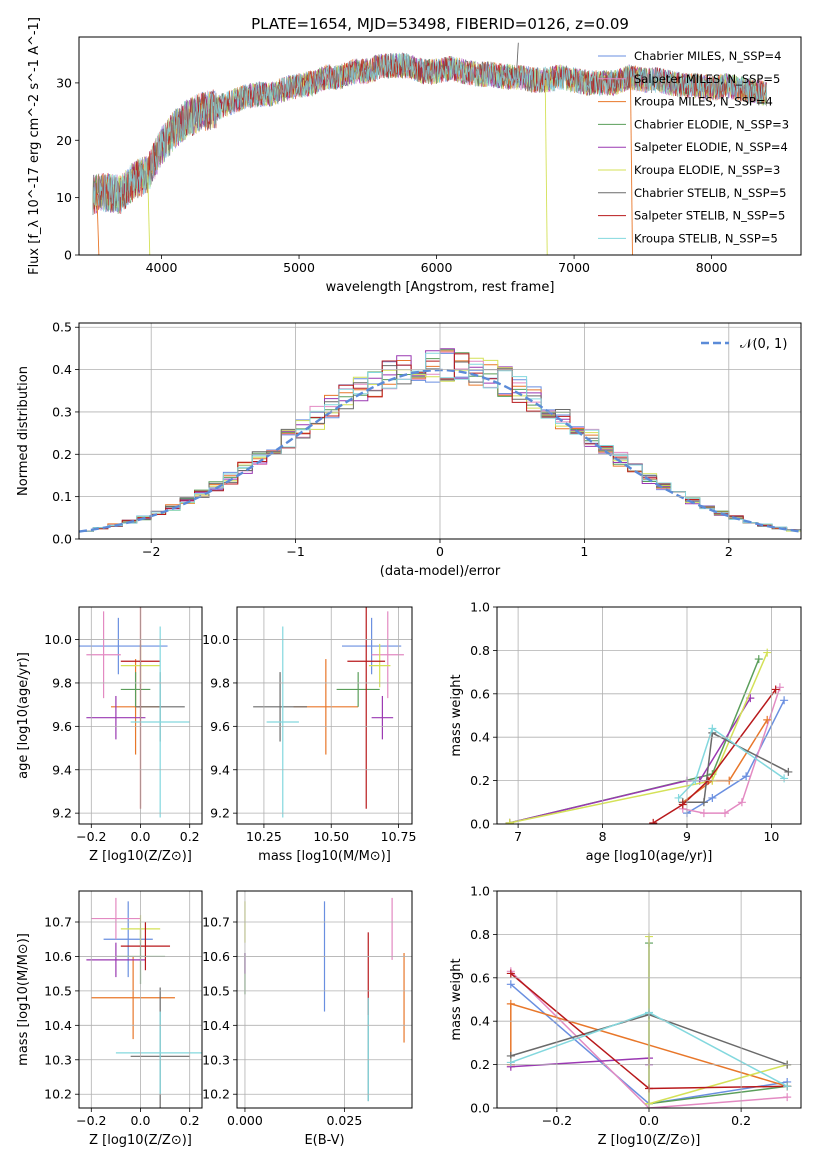 This screenshot has height=1170, width=819. Describe the element at coordinates (649, 856) in the screenshot. I see `x-axis-label: age [log10(age/yr)]` at that location.